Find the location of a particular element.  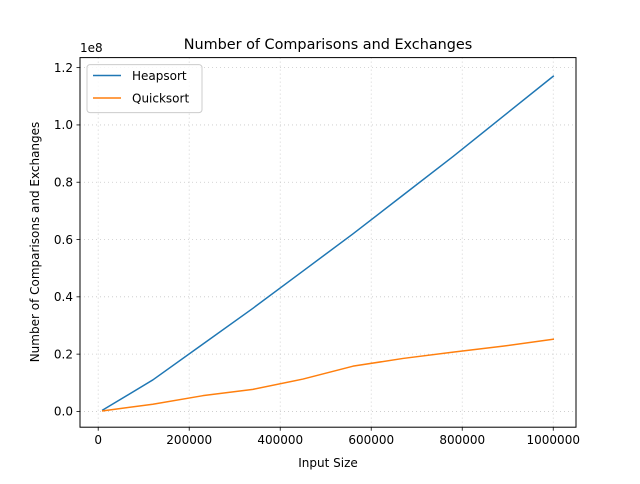

y-tick-label: 0.6 is located at coordinates (63, 240).